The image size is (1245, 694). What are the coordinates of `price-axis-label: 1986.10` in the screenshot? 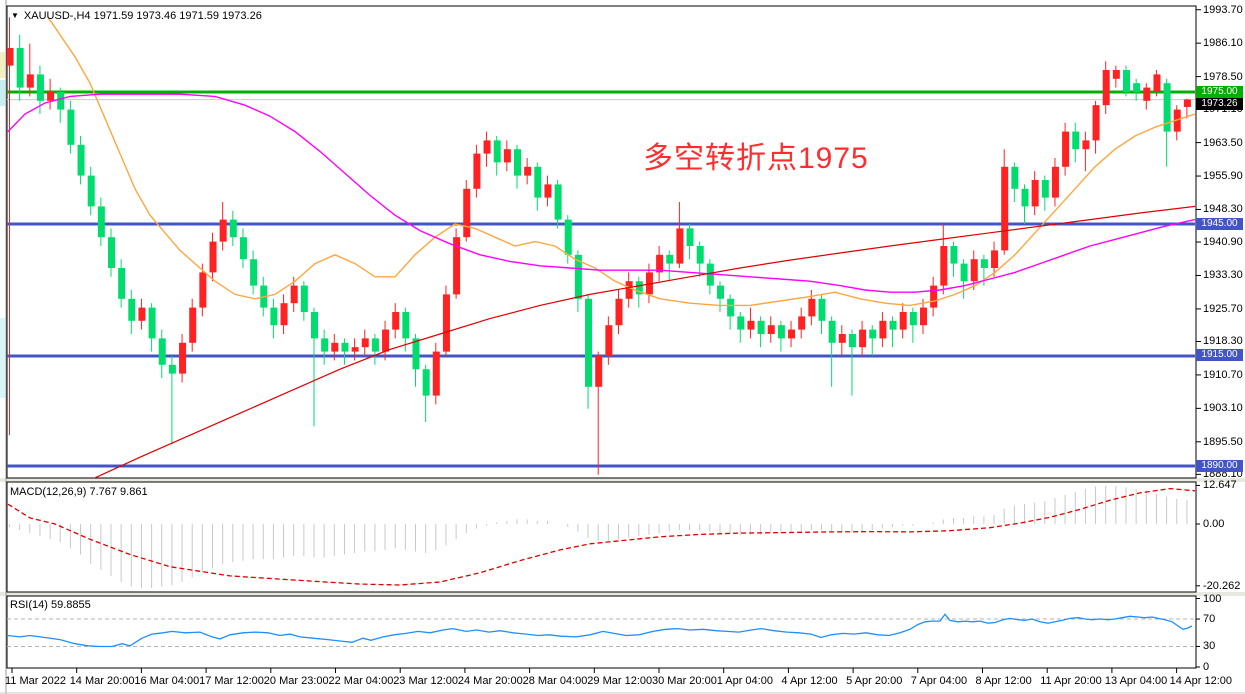 It's located at (1223, 43).